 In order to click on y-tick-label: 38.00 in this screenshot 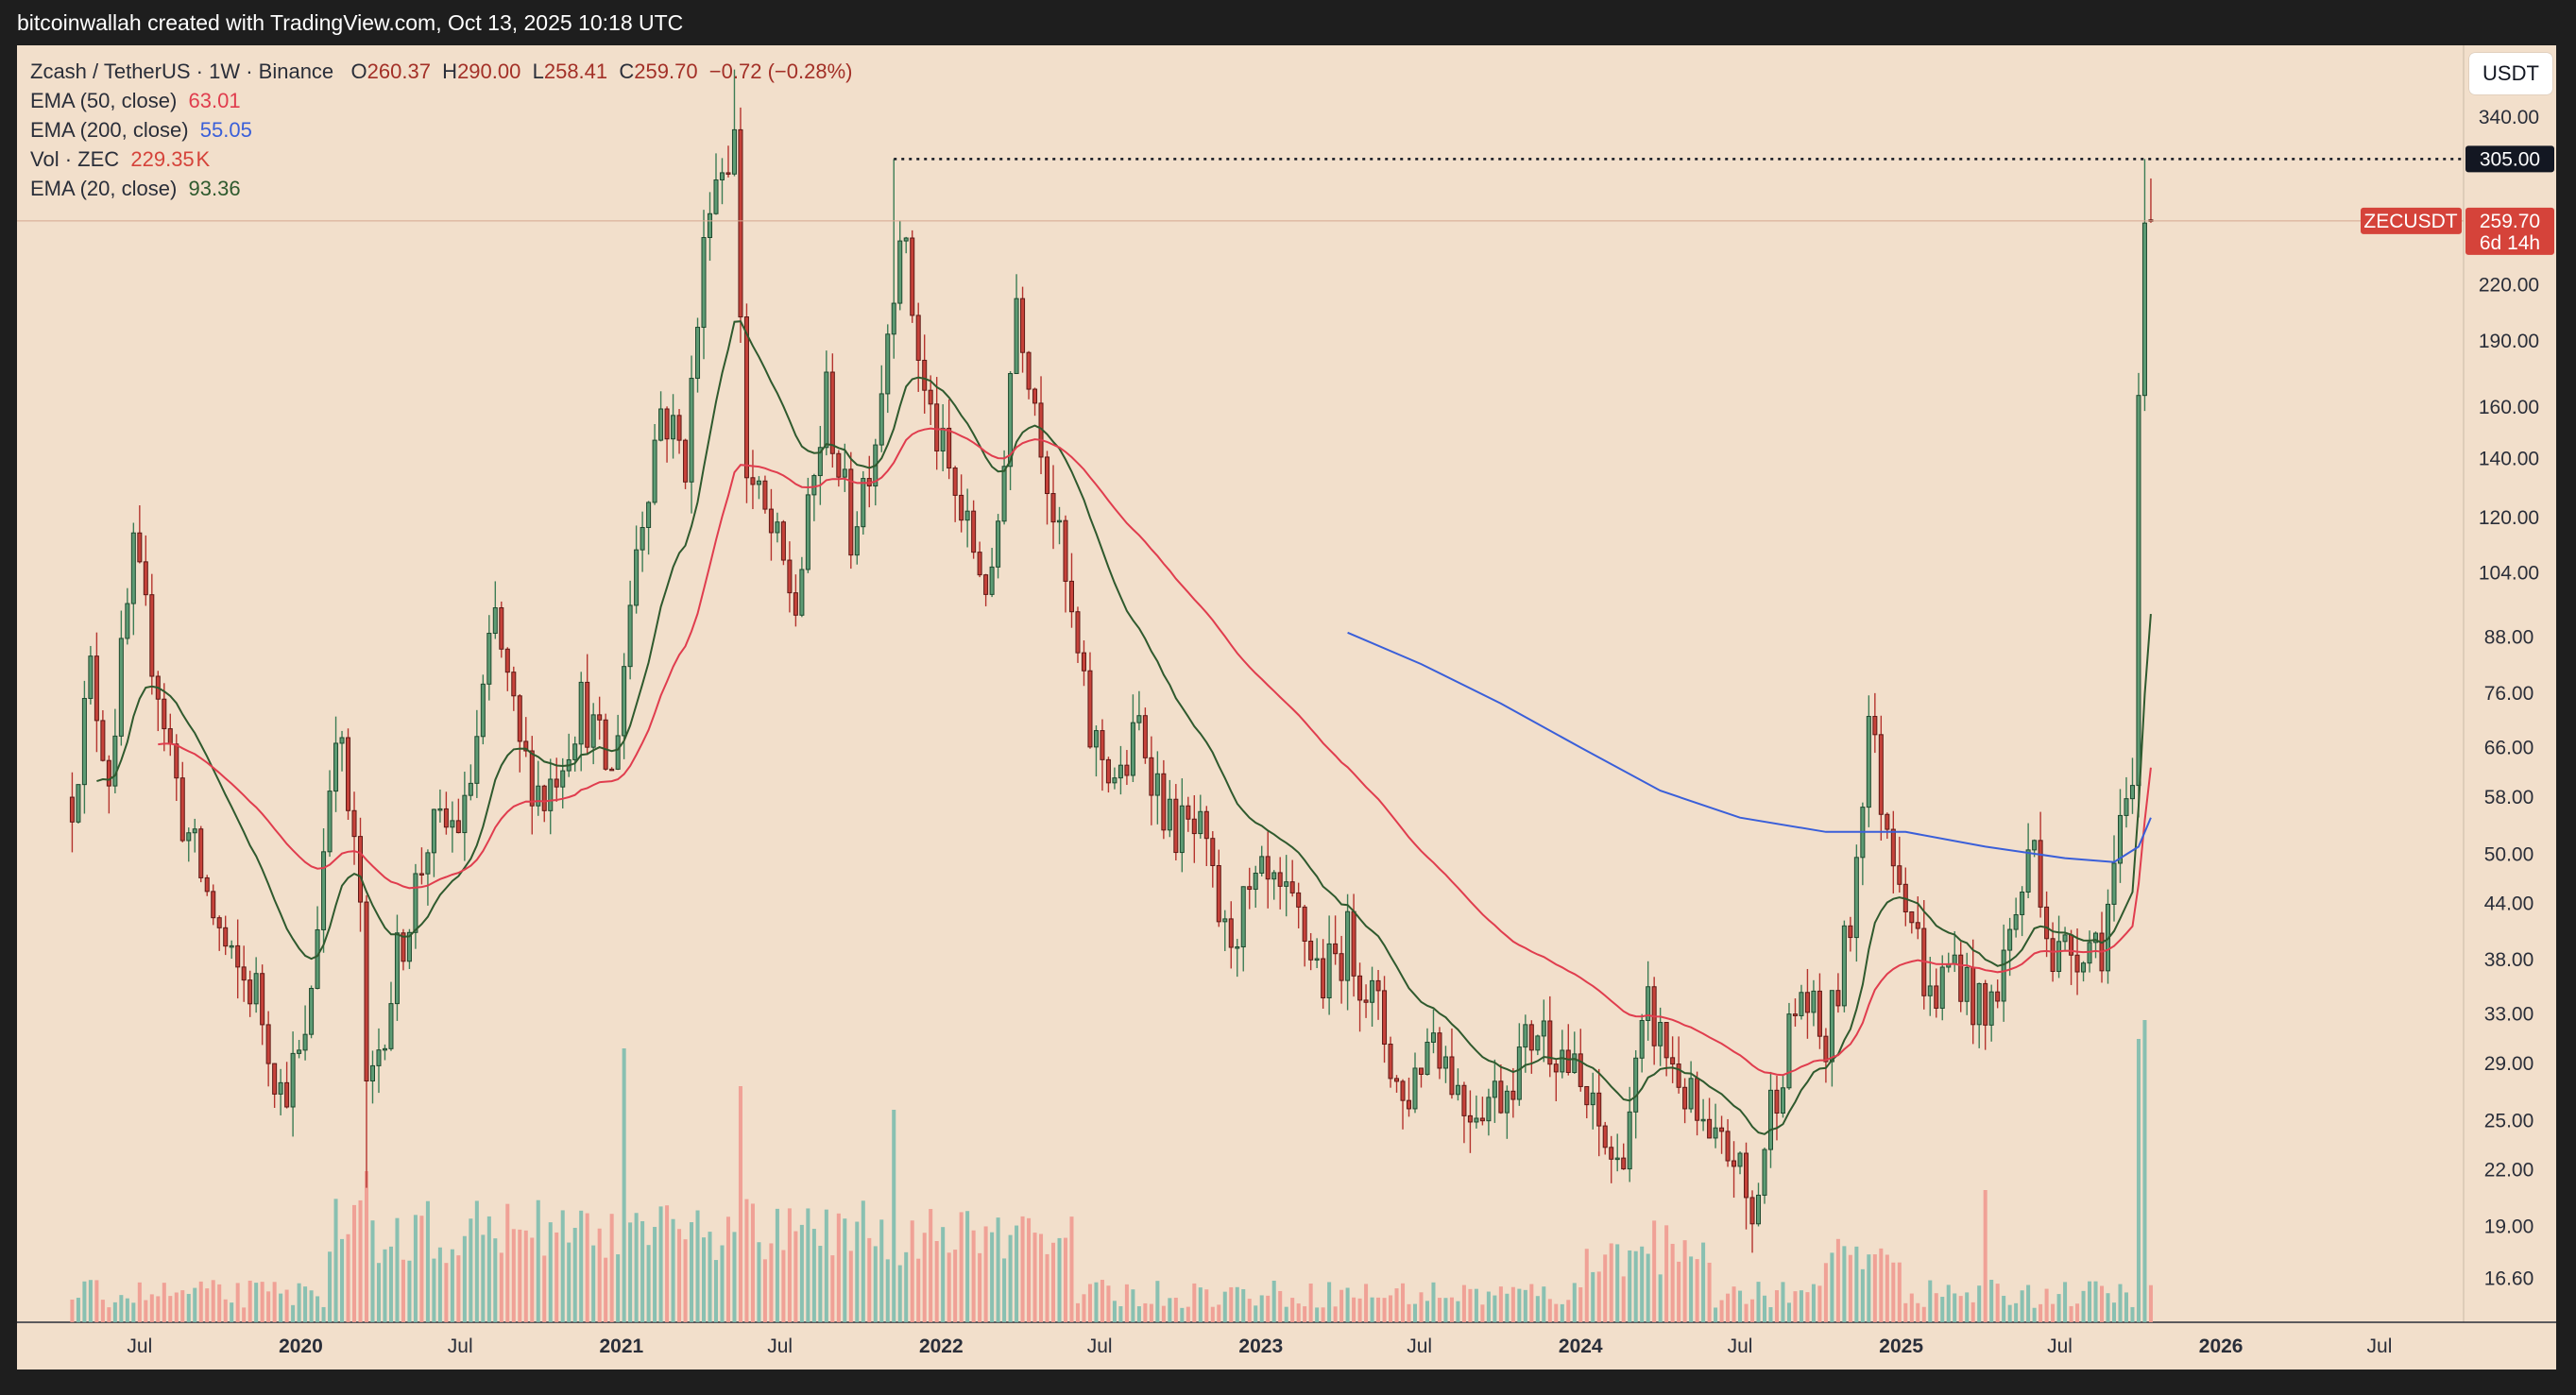, I will do `click(2509, 960)`.